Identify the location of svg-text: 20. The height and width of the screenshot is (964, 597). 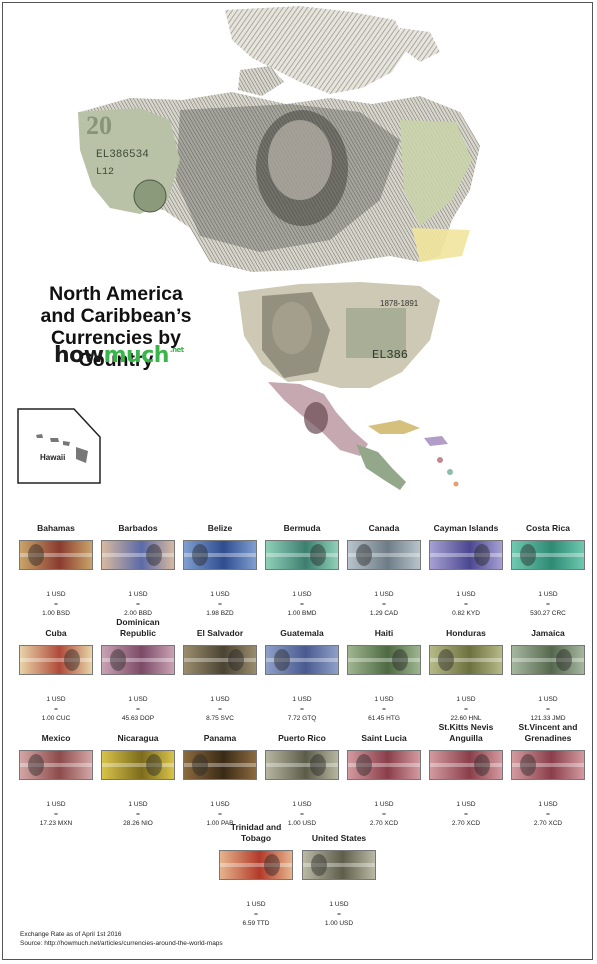
(99, 125).